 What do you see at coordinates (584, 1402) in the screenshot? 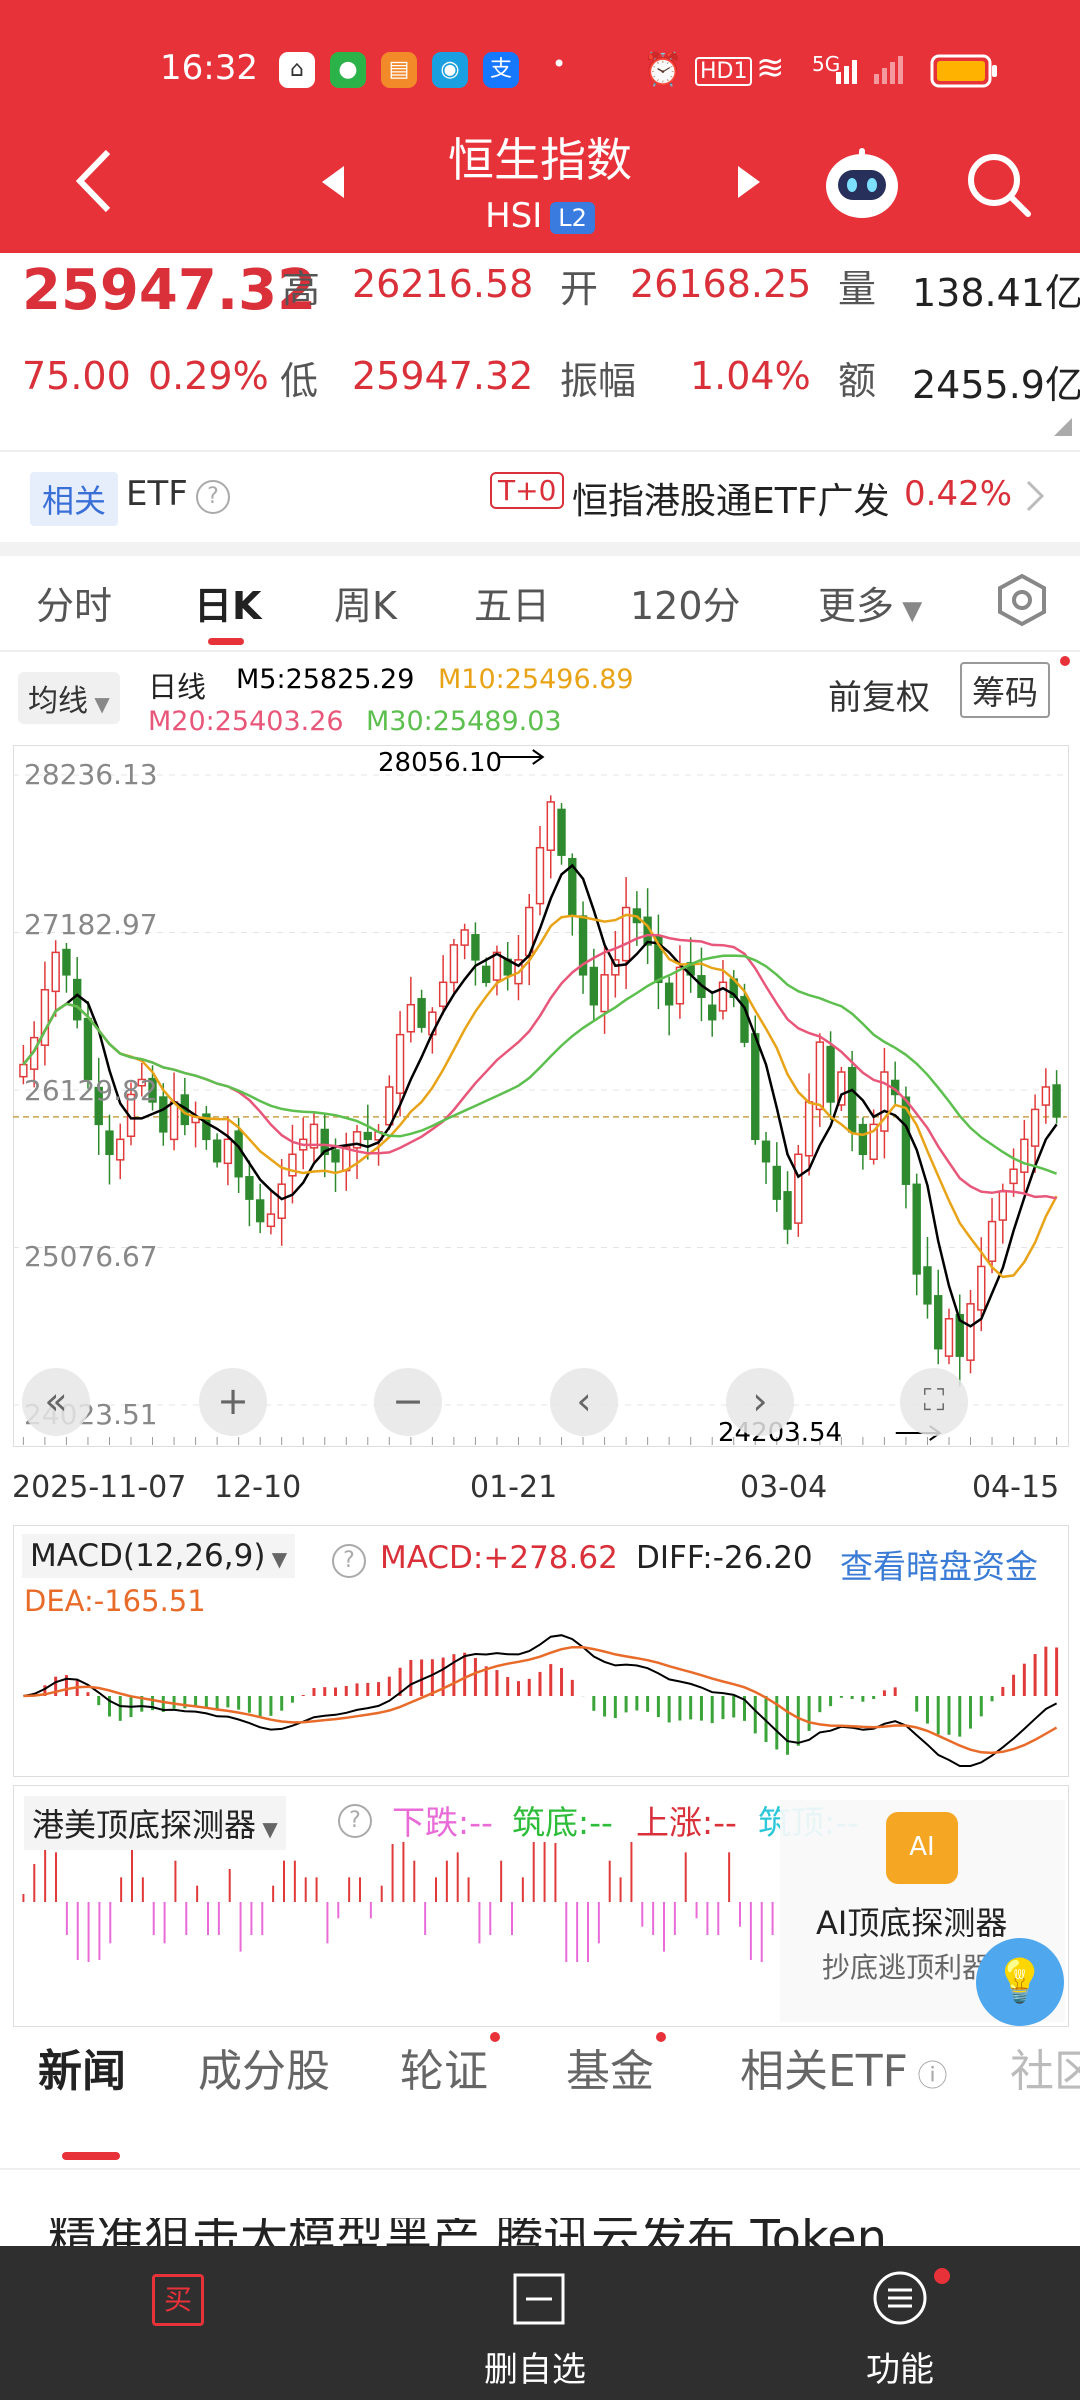
I see `scroll-left-button: ‹` at bounding box center [584, 1402].